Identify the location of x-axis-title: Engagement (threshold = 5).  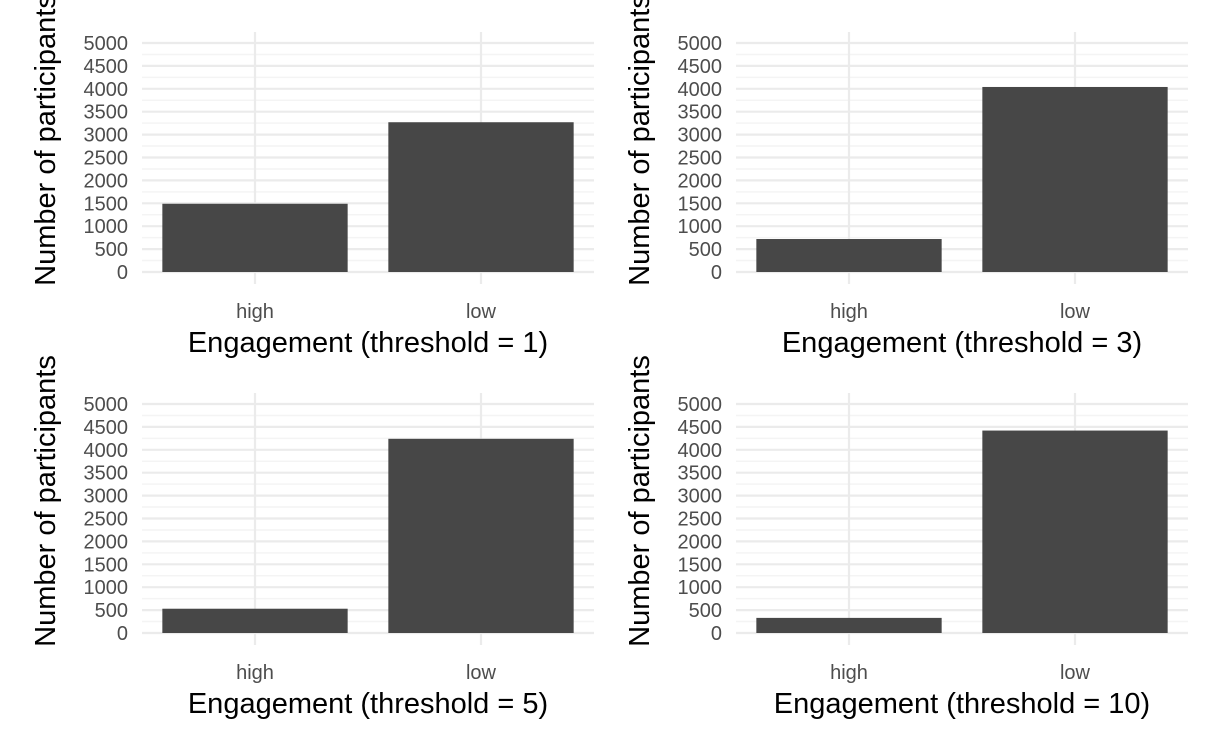
(368, 704).